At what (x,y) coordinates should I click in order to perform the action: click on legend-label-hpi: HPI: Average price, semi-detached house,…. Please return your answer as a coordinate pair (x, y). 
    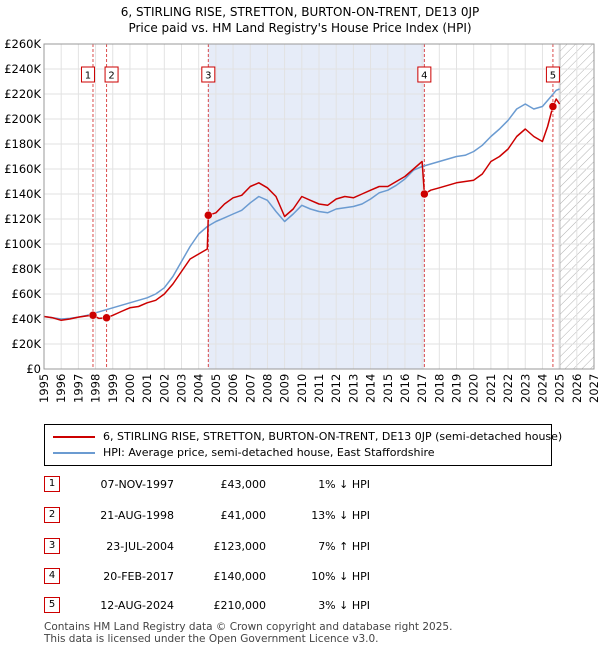
    Looking at the image, I should click on (269, 452).